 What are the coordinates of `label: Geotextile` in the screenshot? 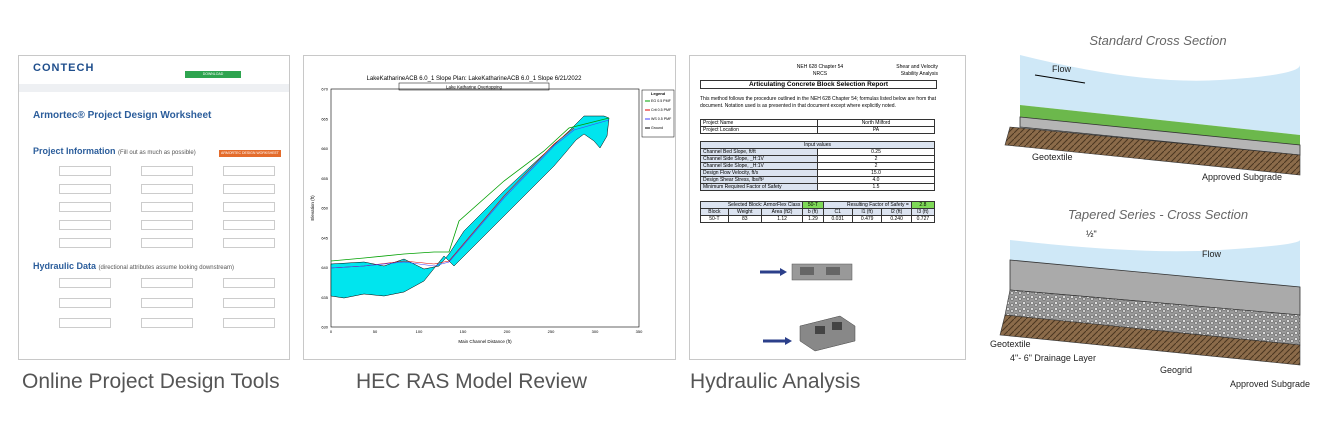 It's located at (1010, 344).